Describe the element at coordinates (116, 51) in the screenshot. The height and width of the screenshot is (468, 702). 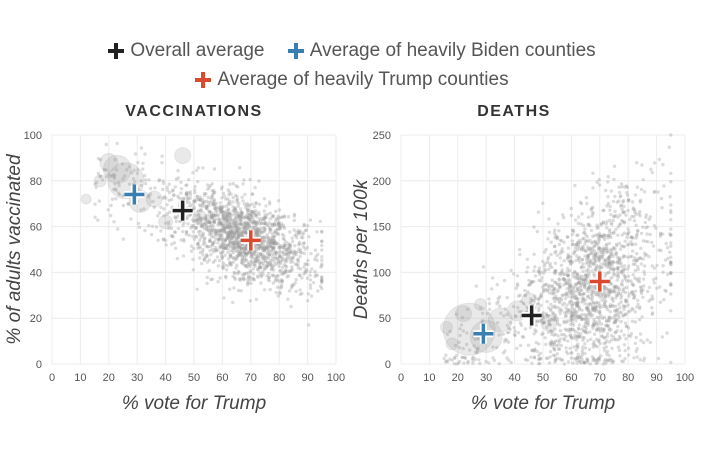
I see `cross-icon-overall` at that location.